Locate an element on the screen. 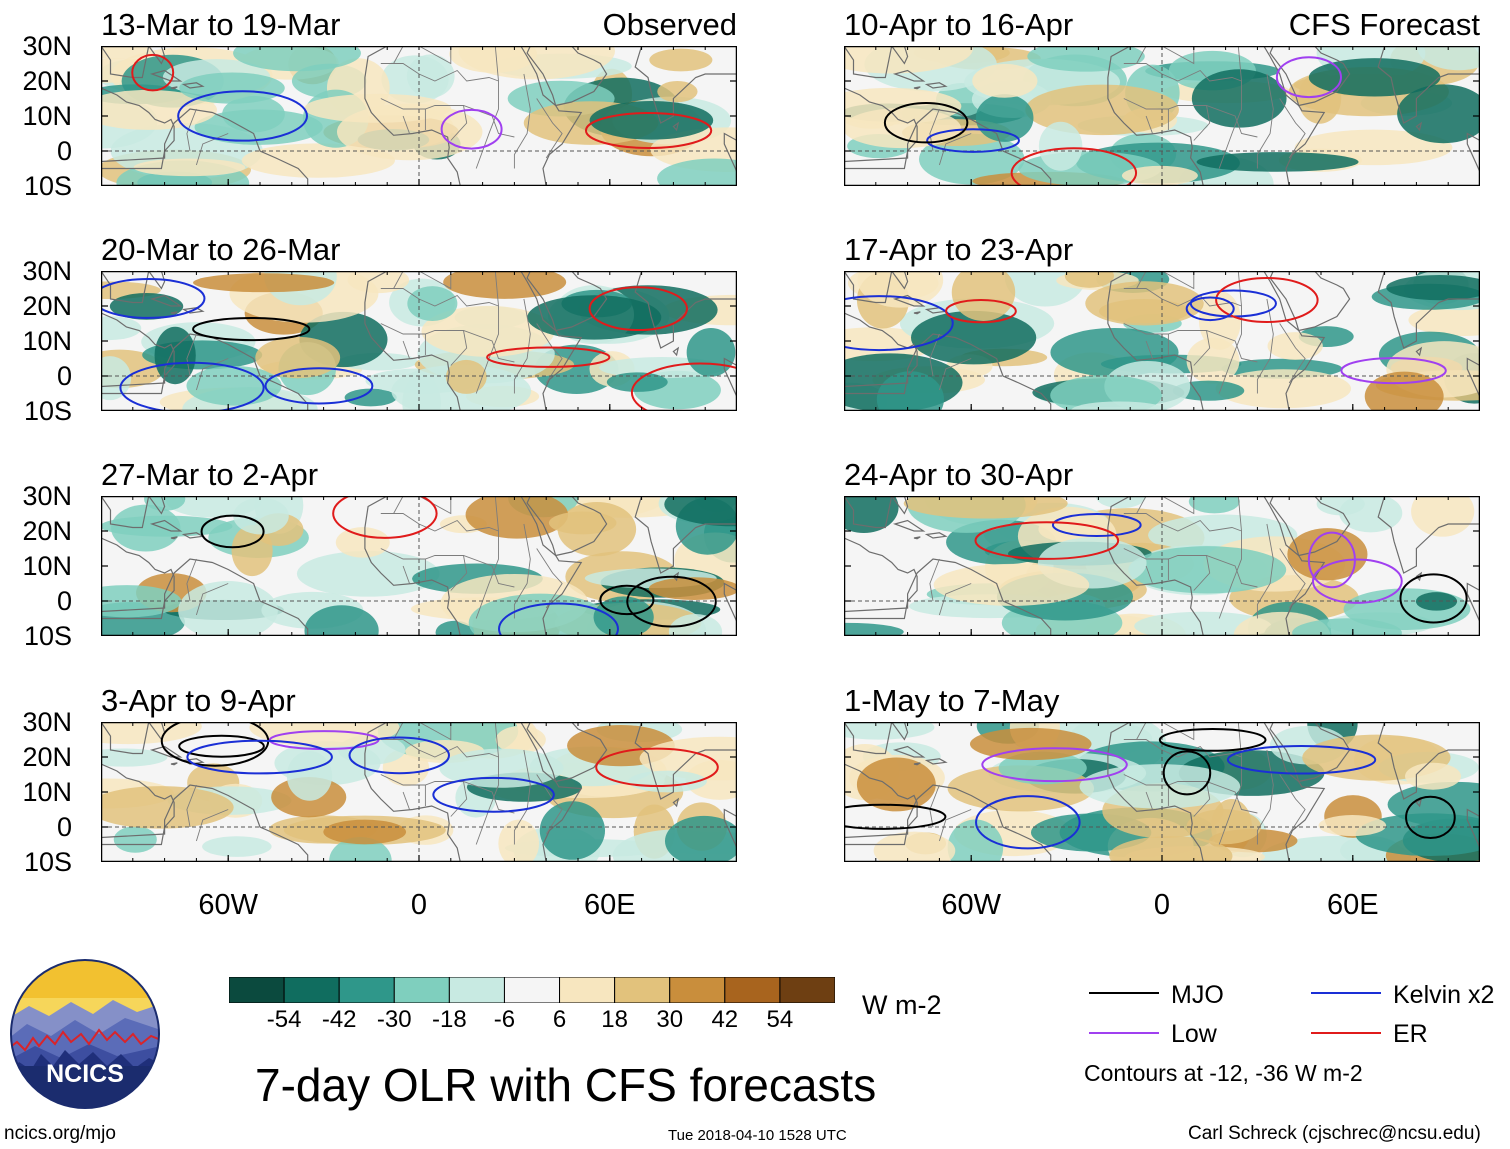 Image resolution: width=1510 pixels, height=1149 pixels. panel-tag-observed: Observed is located at coordinates (669, 24).